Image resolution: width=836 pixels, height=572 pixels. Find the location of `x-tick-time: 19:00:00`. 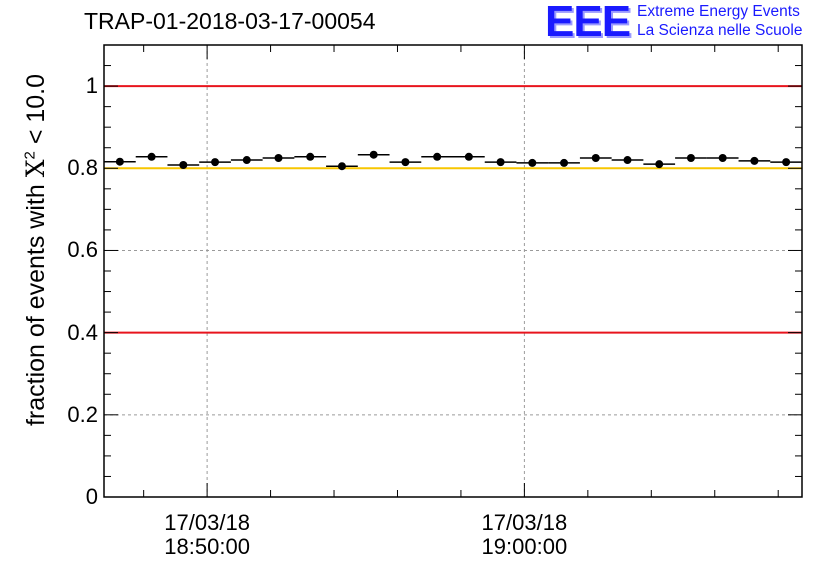

x-tick-time: 19:00:00 is located at coordinates (524, 546).